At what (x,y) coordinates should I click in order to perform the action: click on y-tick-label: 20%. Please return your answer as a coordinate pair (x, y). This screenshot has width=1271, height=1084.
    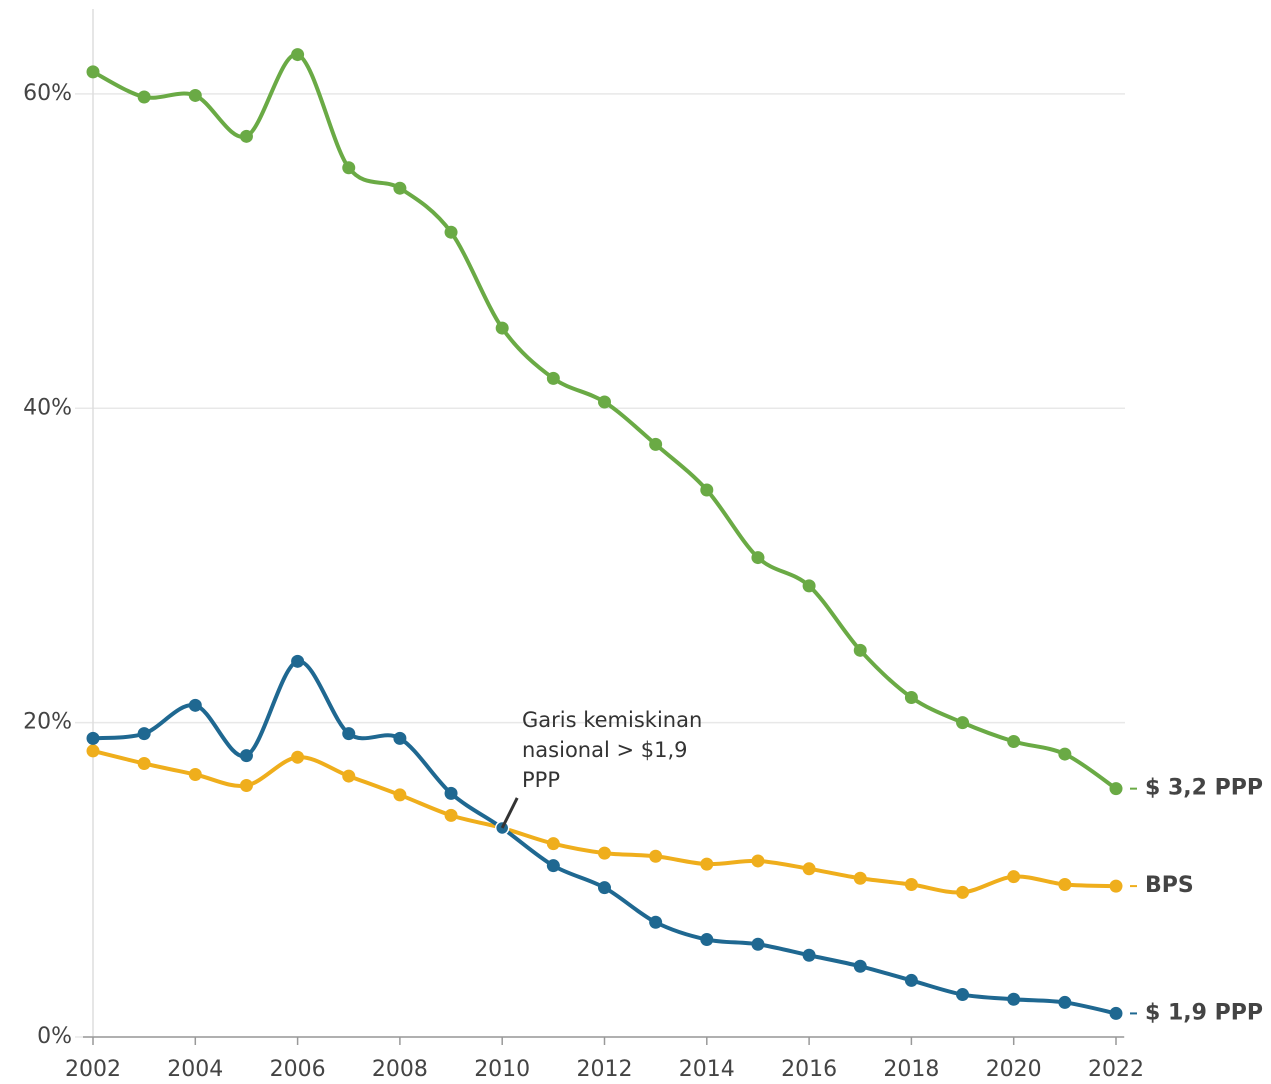
    Looking at the image, I should click on (47, 722).